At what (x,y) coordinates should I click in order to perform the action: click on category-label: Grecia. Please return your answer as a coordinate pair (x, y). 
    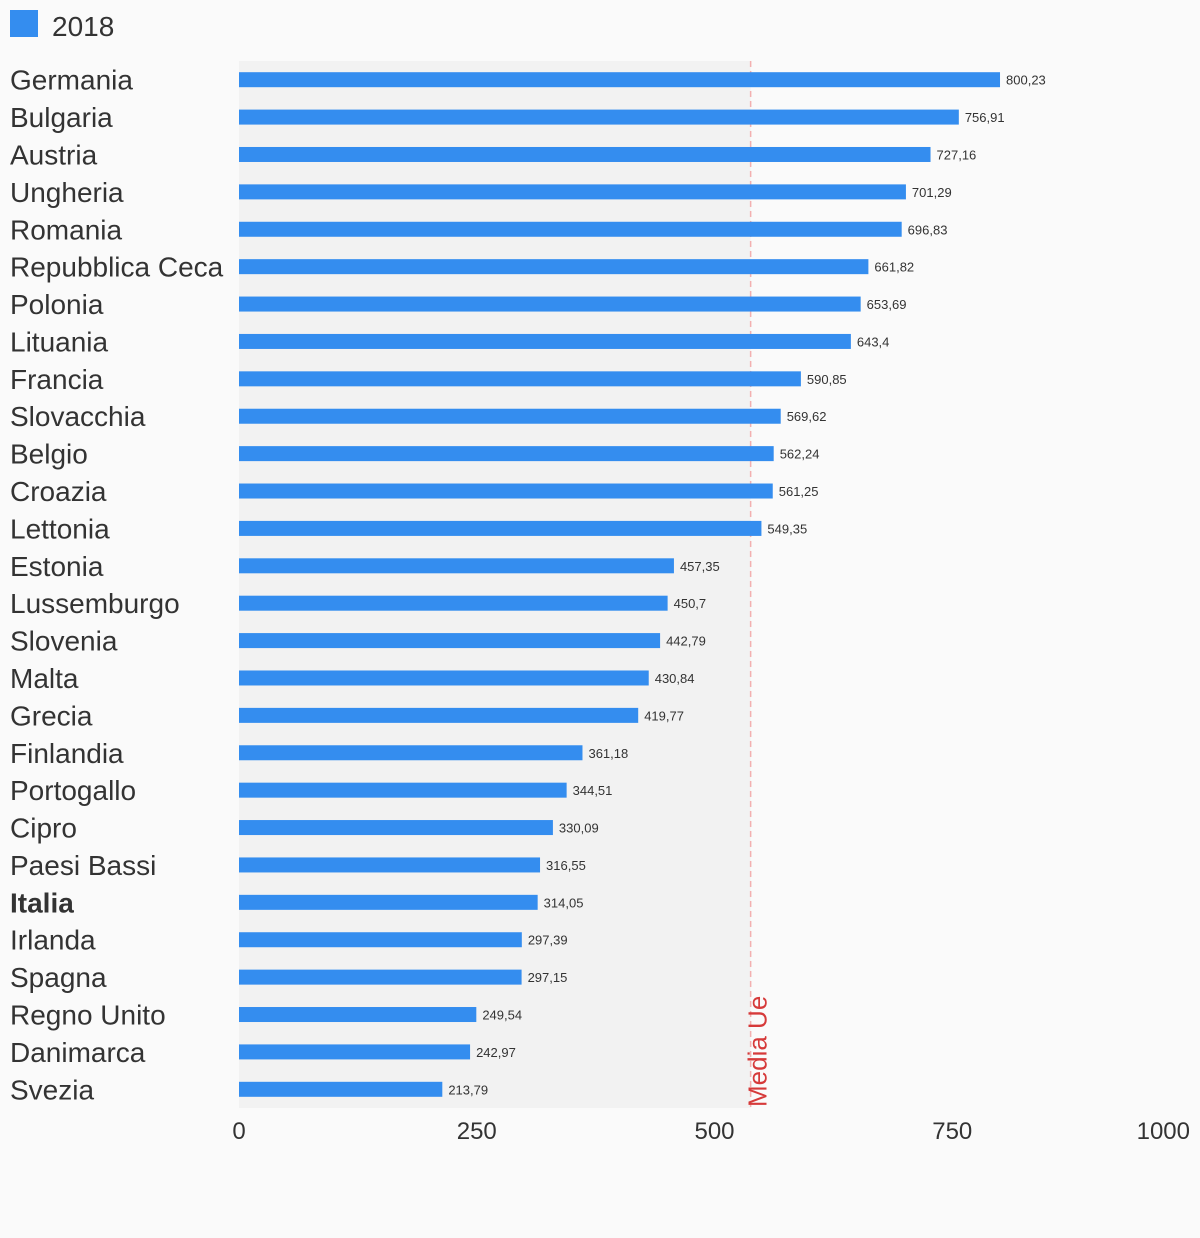
    Looking at the image, I should click on (51, 715).